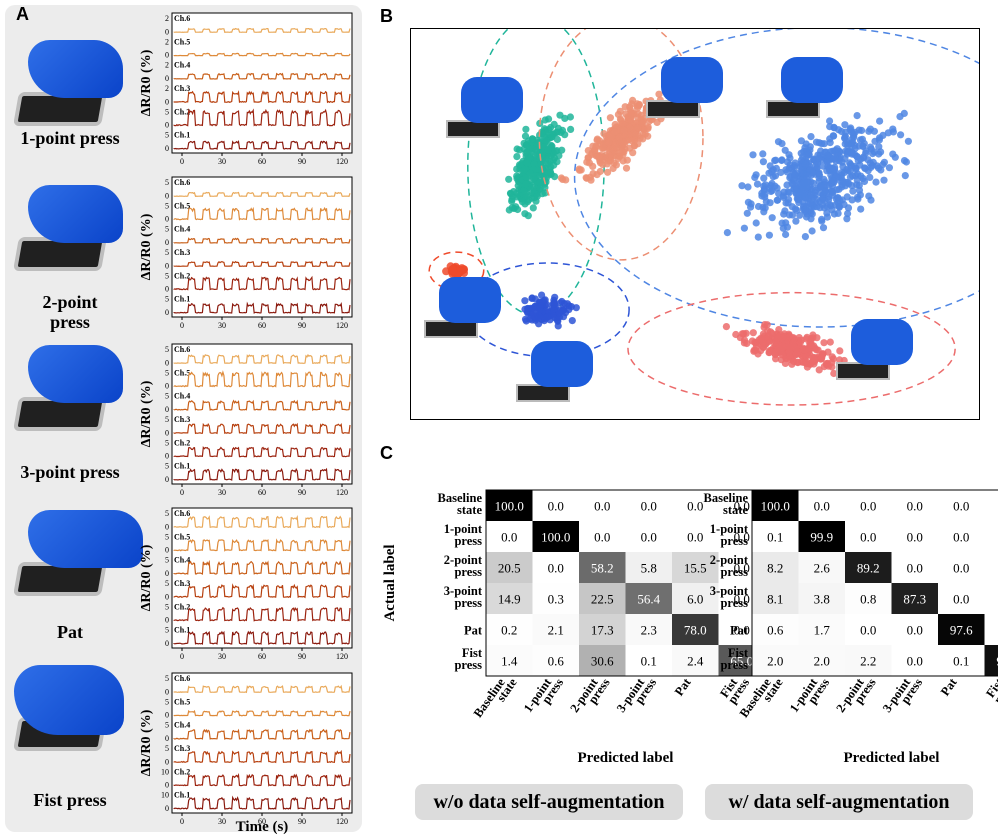 Image resolution: width=1000 pixels, height=837 pixels. What do you see at coordinates (342, 161) in the screenshot?
I see `x-tick-label: 120` at bounding box center [342, 161].